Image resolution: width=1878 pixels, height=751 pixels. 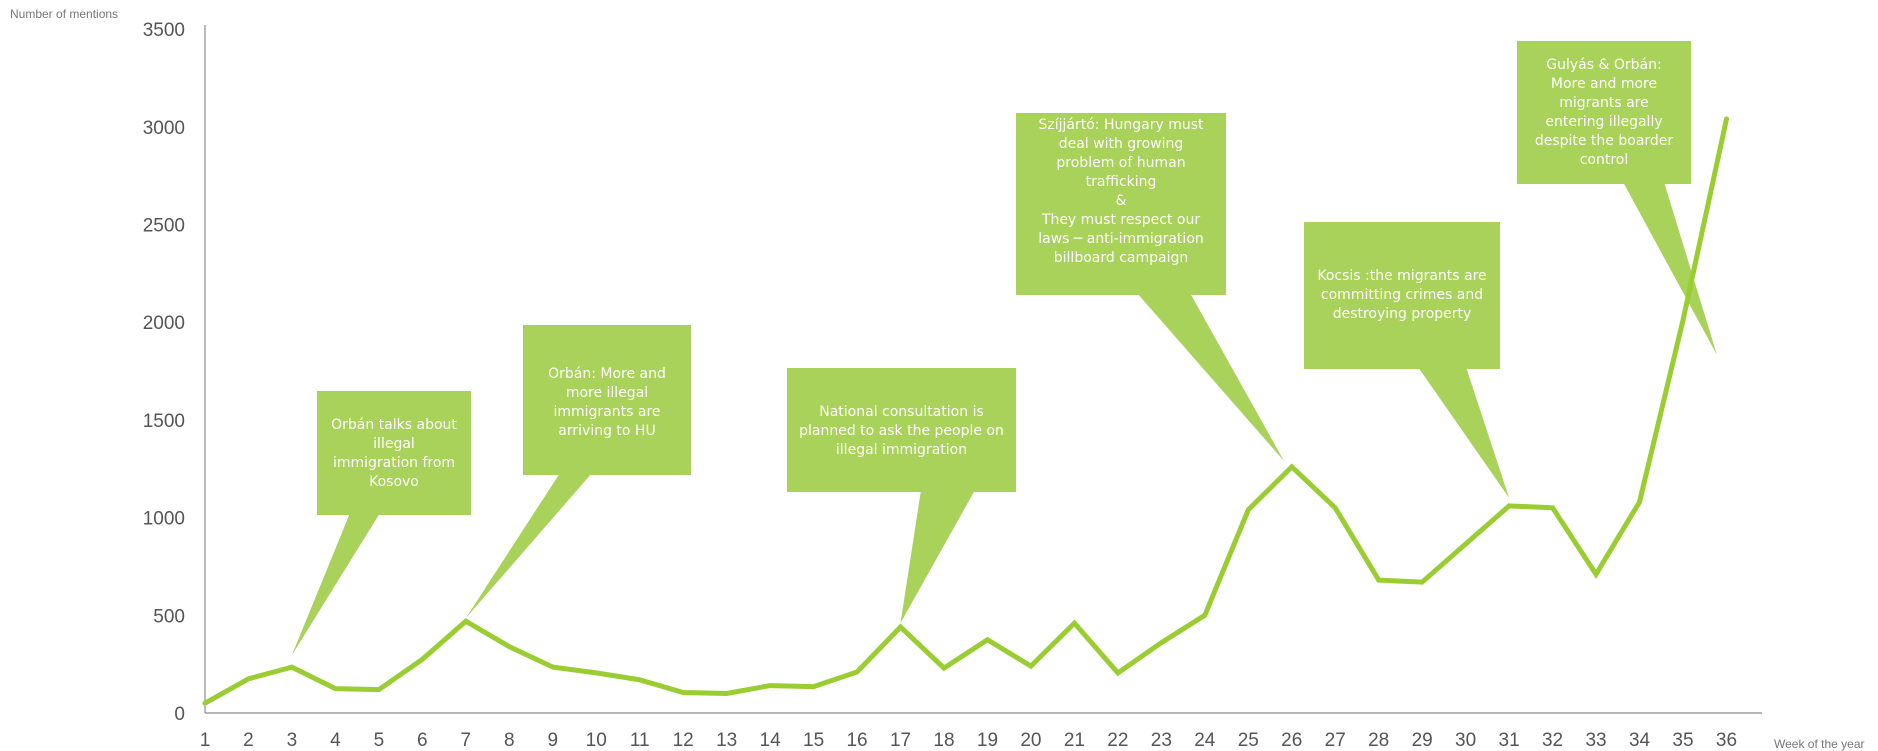 What do you see at coordinates (771, 740) in the screenshot?
I see `x-tick-label: 14` at bounding box center [771, 740].